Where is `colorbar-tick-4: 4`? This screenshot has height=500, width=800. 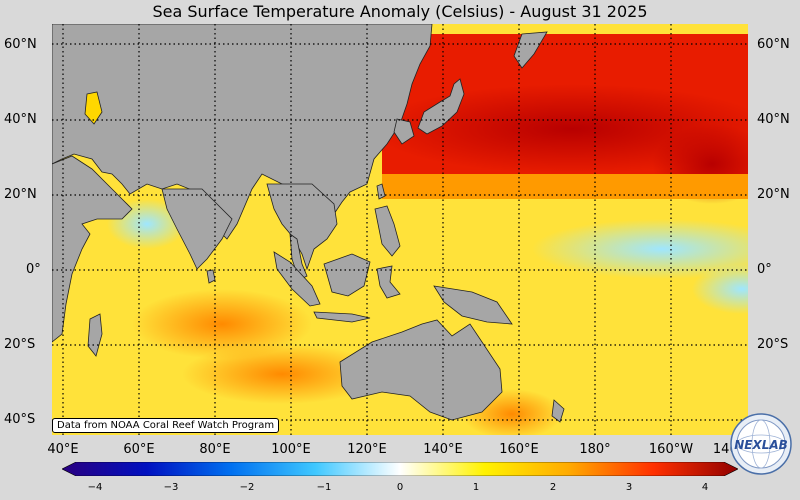 colorbar-tick-4: 4 is located at coordinates (705, 487).